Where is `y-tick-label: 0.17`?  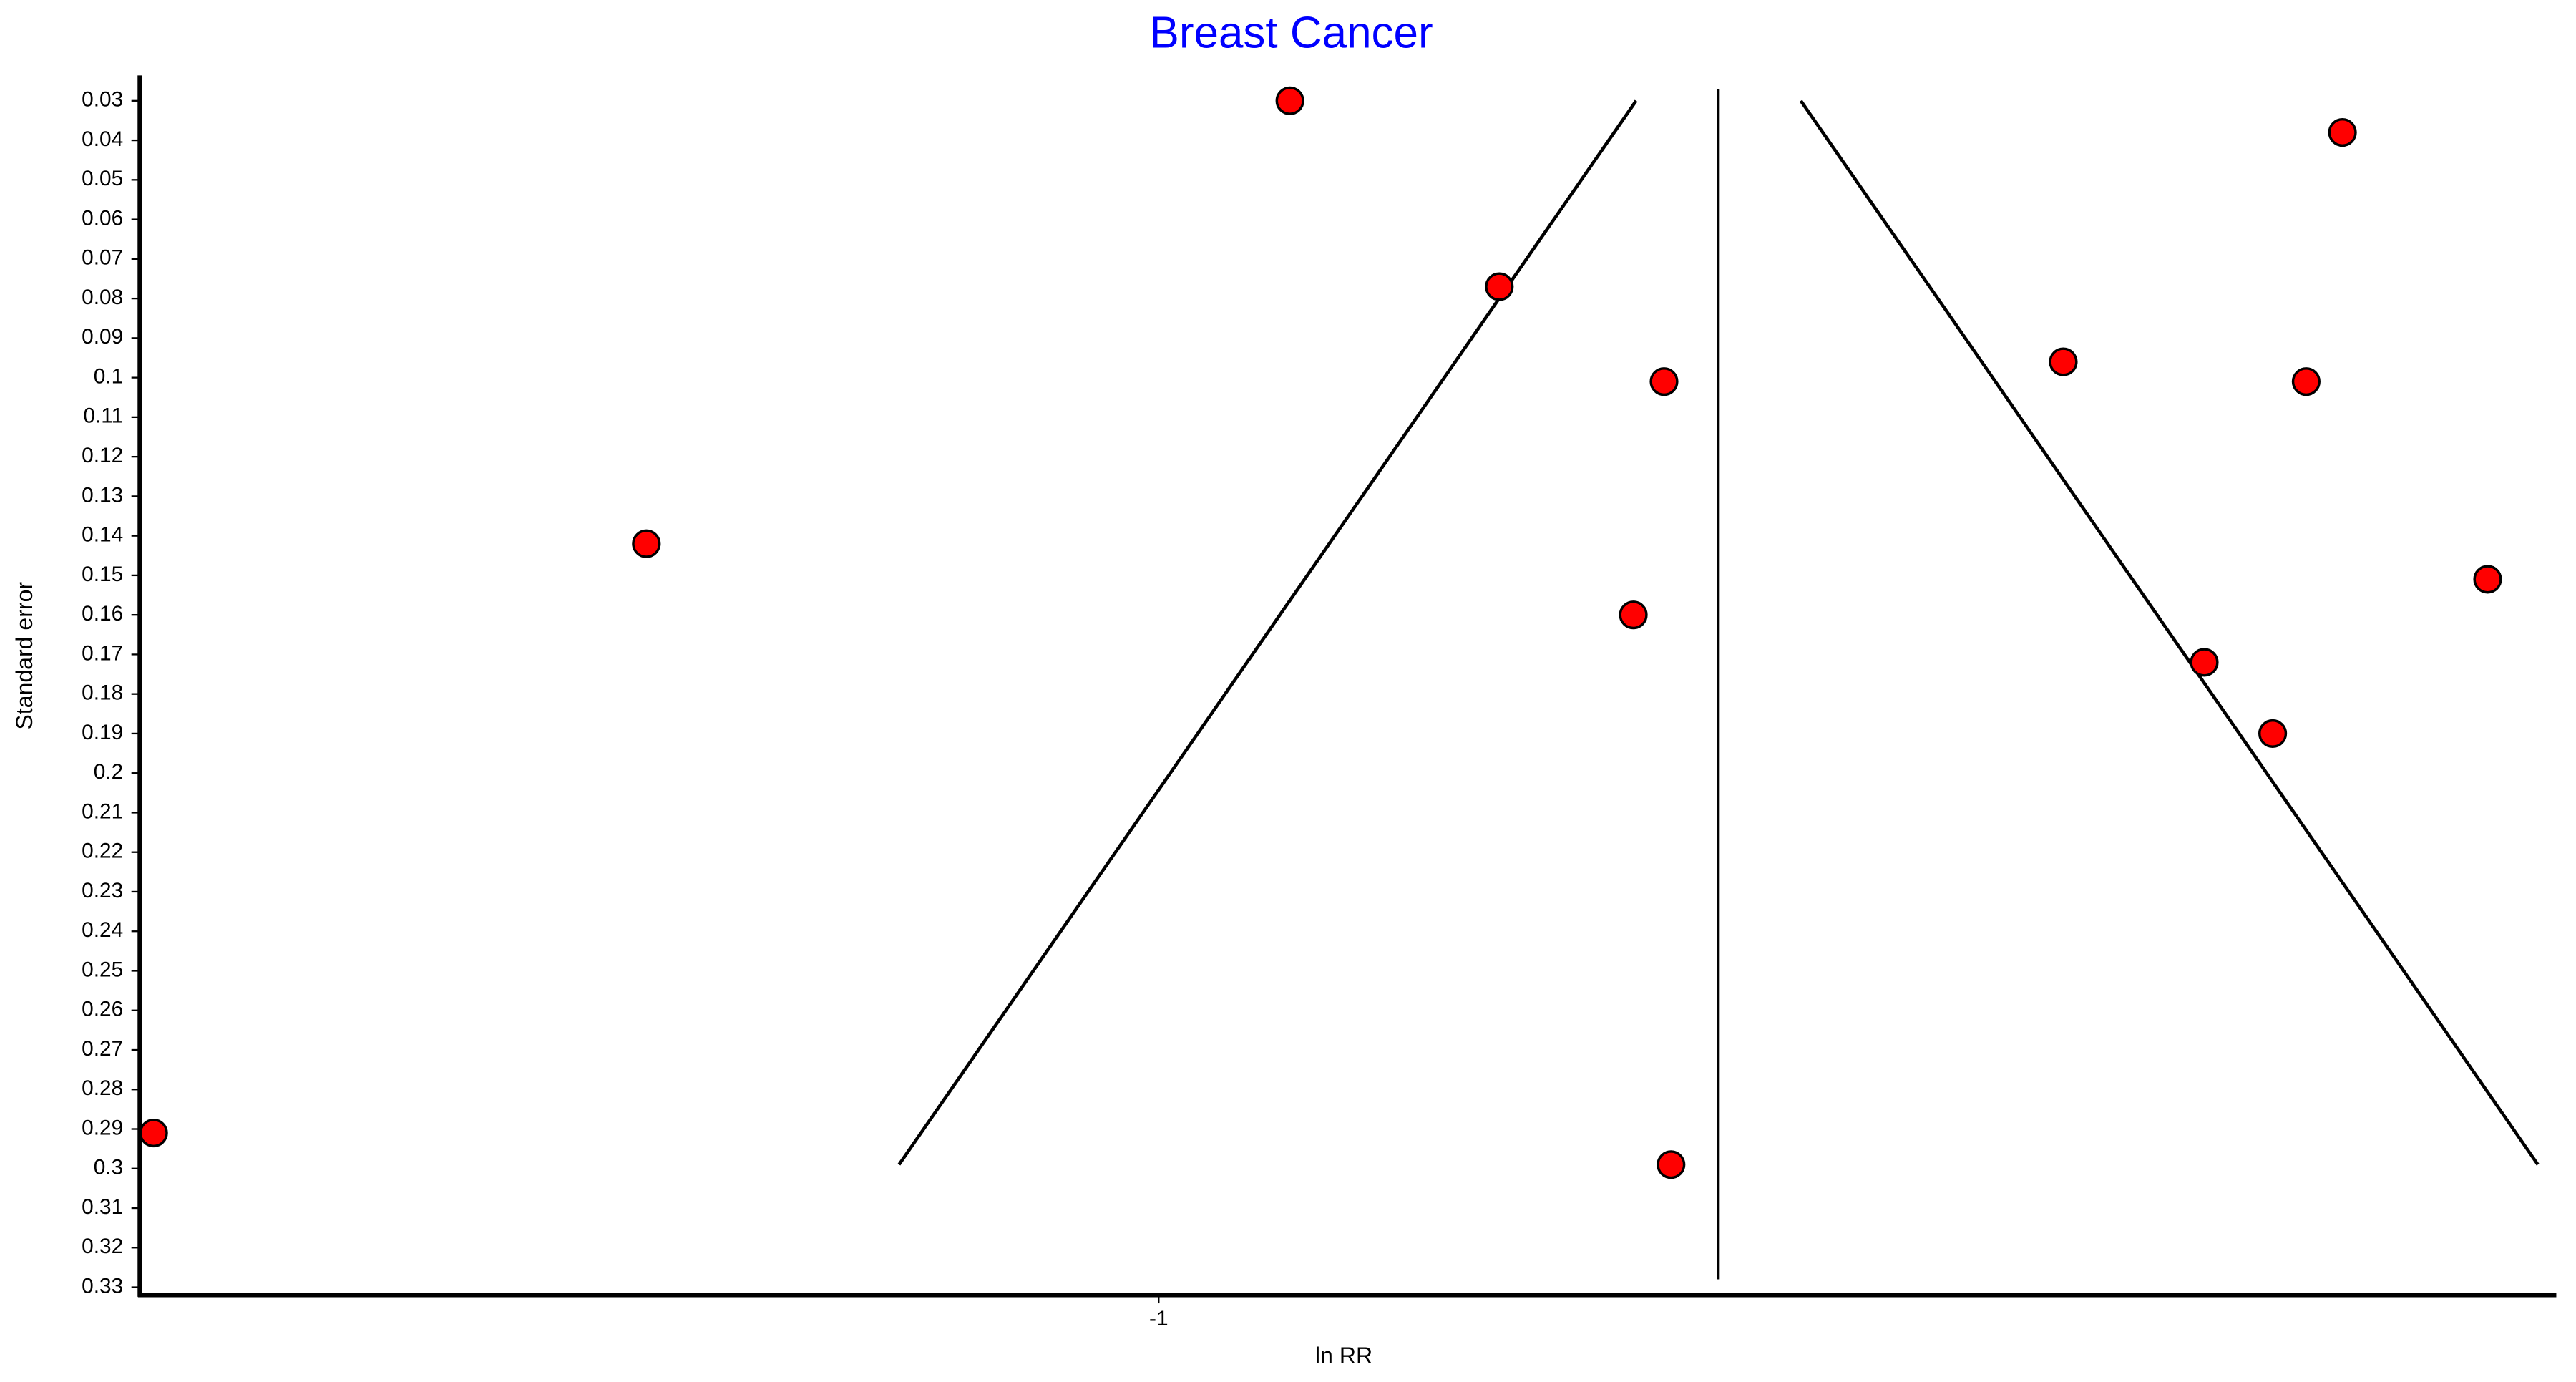 y-tick-label: 0.17 is located at coordinates (102, 653).